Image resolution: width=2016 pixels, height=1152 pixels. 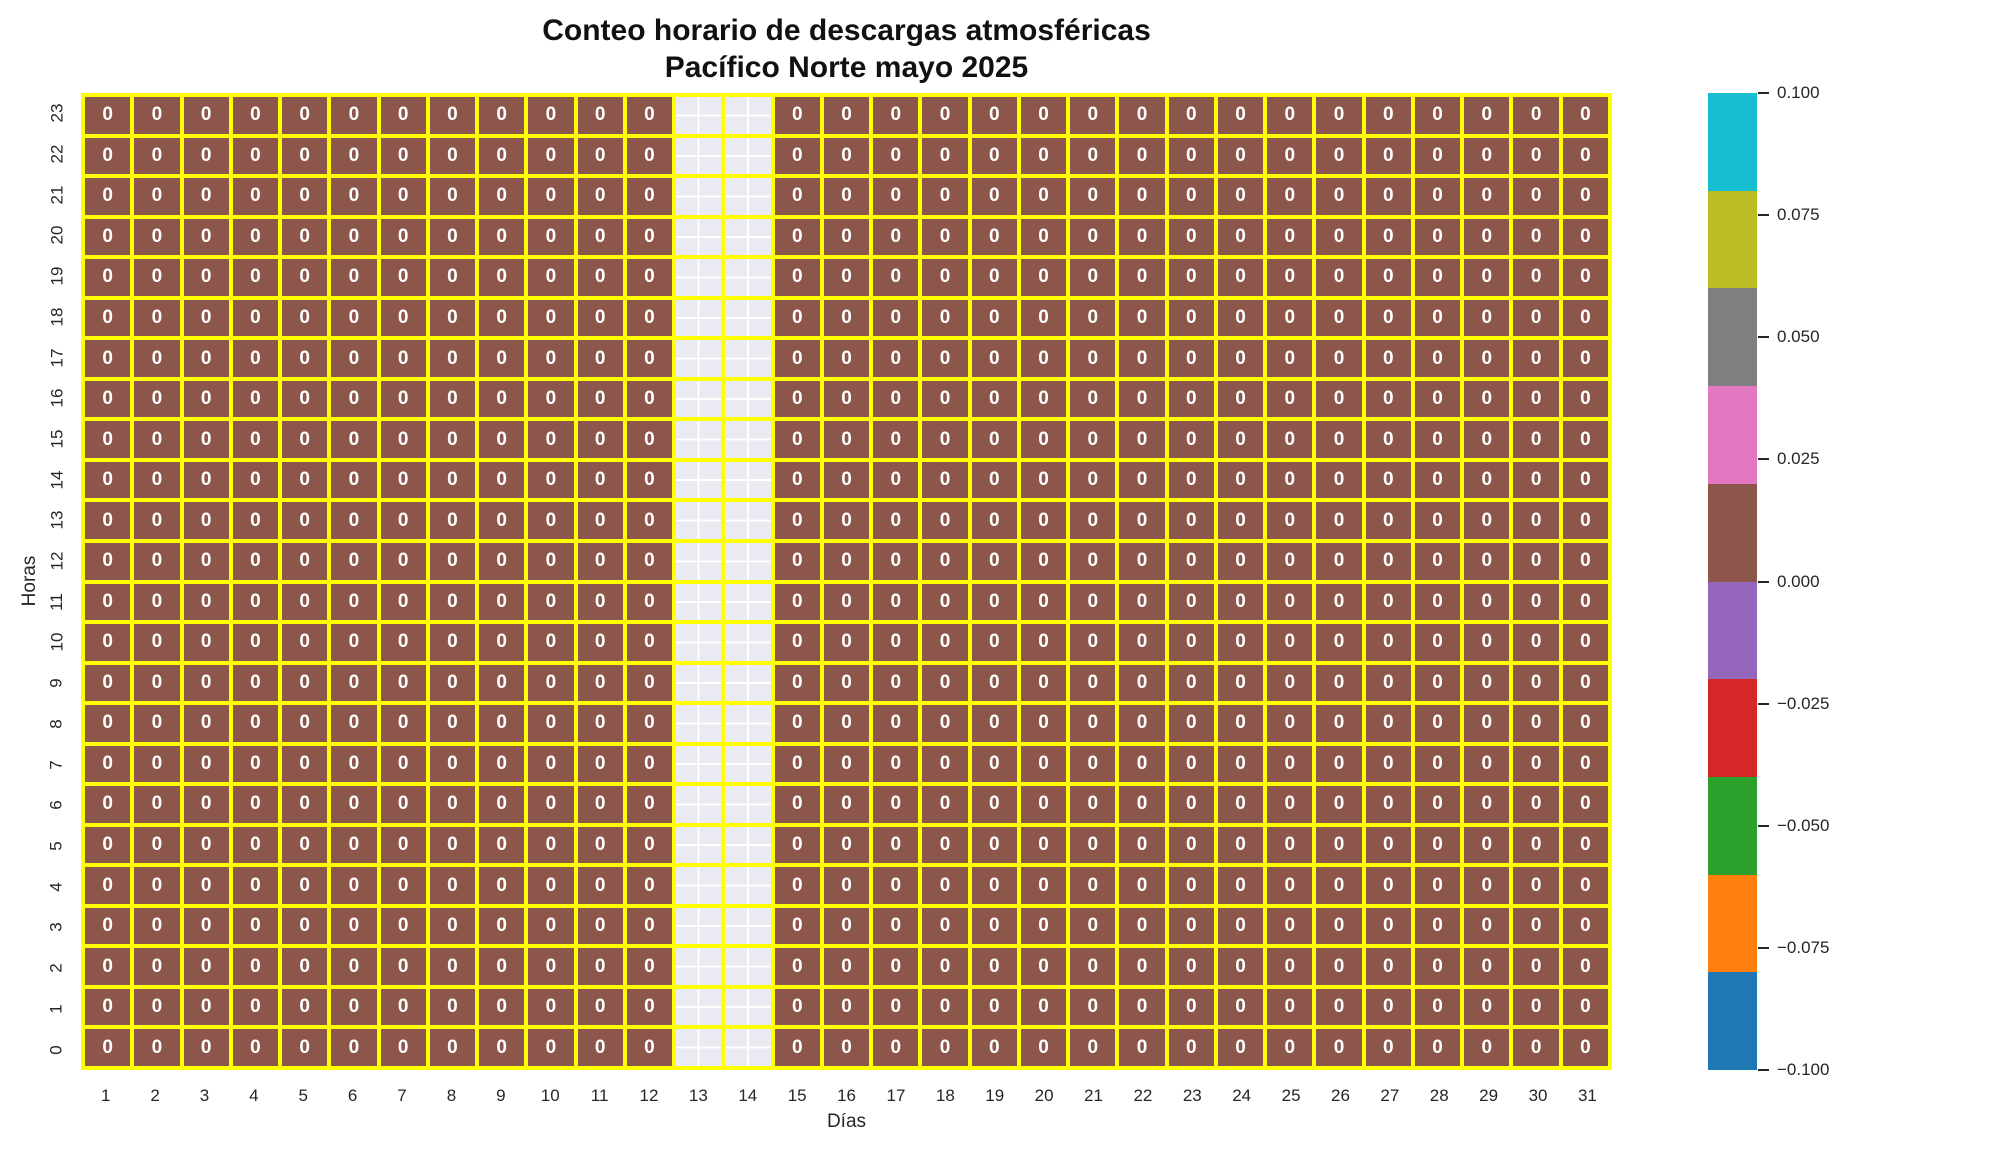 What do you see at coordinates (945, 1095) in the screenshot?
I see `x-tick-label: 18` at bounding box center [945, 1095].